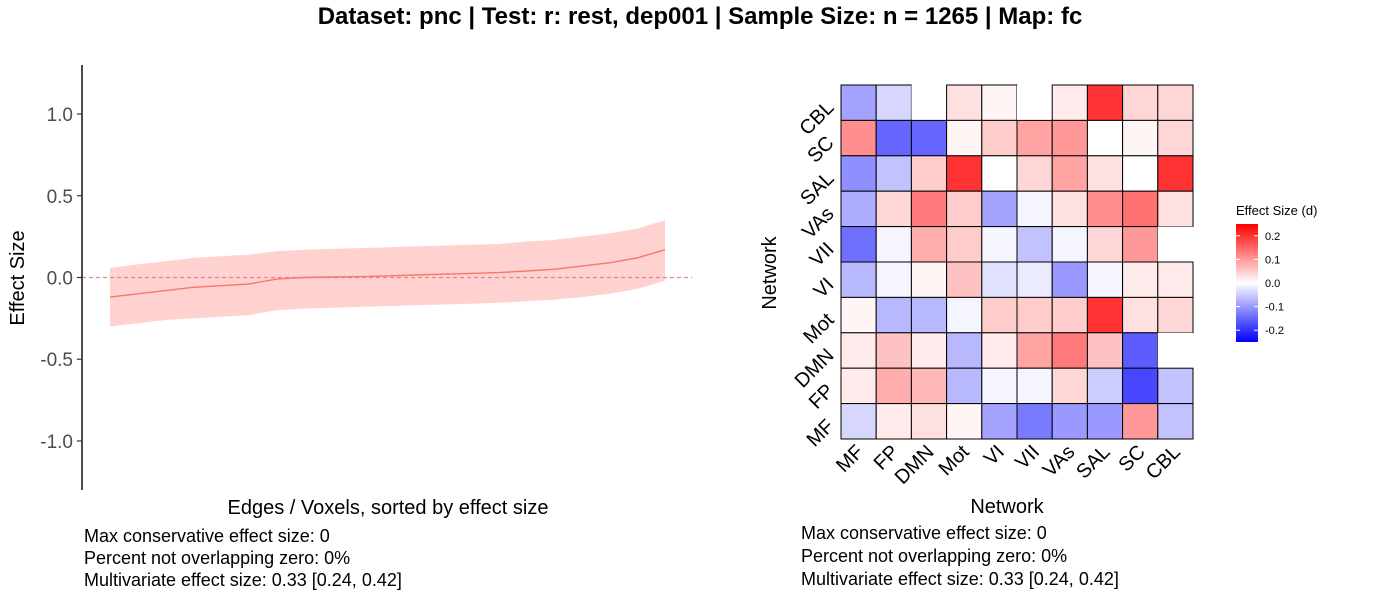 This screenshot has height=600, width=1400. I want to click on legend-tick-label: -0.1, so click(1274, 308).